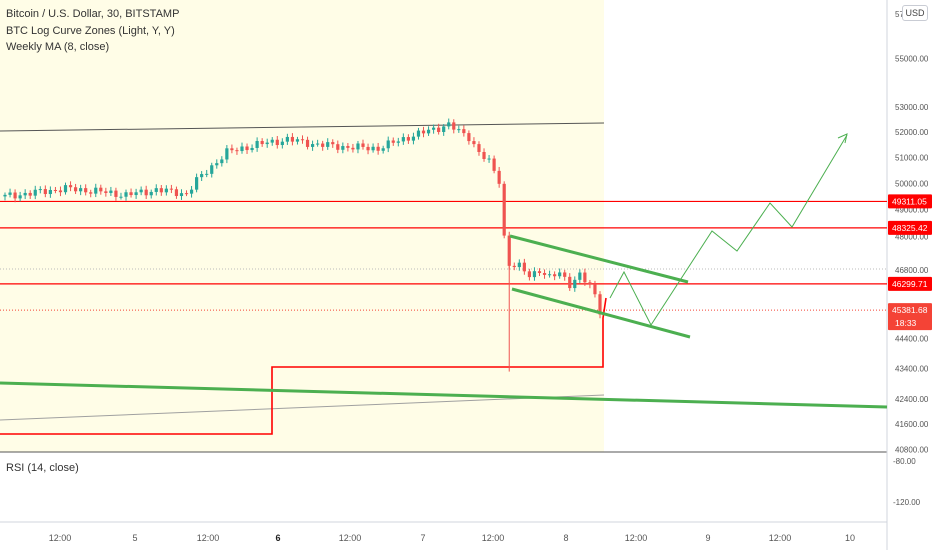 The image size is (932, 550). What do you see at coordinates (444, 395) in the screenshot?
I see `long-trend-line` at bounding box center [444, 395].